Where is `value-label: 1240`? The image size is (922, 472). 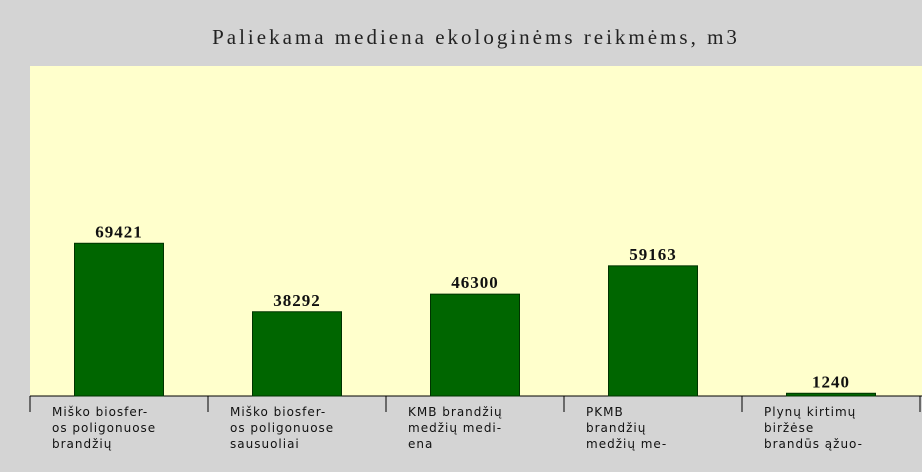
value-label: 1240 is located at coordinates (831, 381).